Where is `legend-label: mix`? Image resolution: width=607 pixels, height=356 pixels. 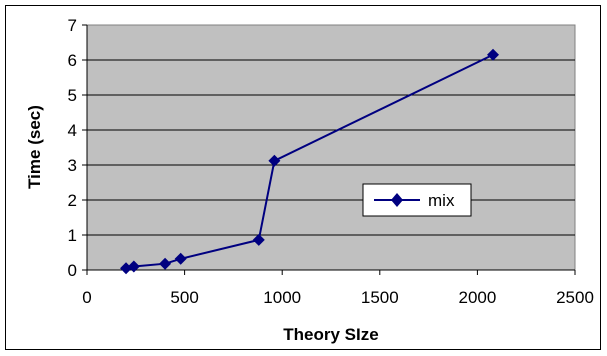 legend-label: mix is located at coordinates (441, 200).